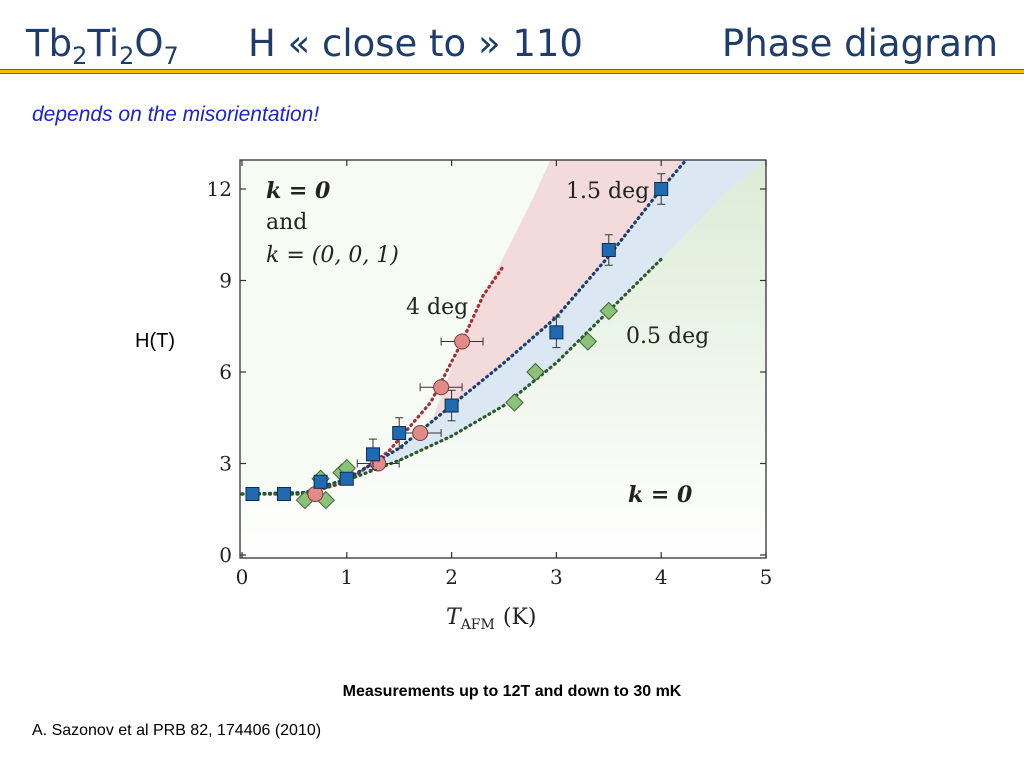 The height and width of the screenshot is (768, 1024). I want to click on annotation-1p5deg: 1.5 deg, so click(607, 191).